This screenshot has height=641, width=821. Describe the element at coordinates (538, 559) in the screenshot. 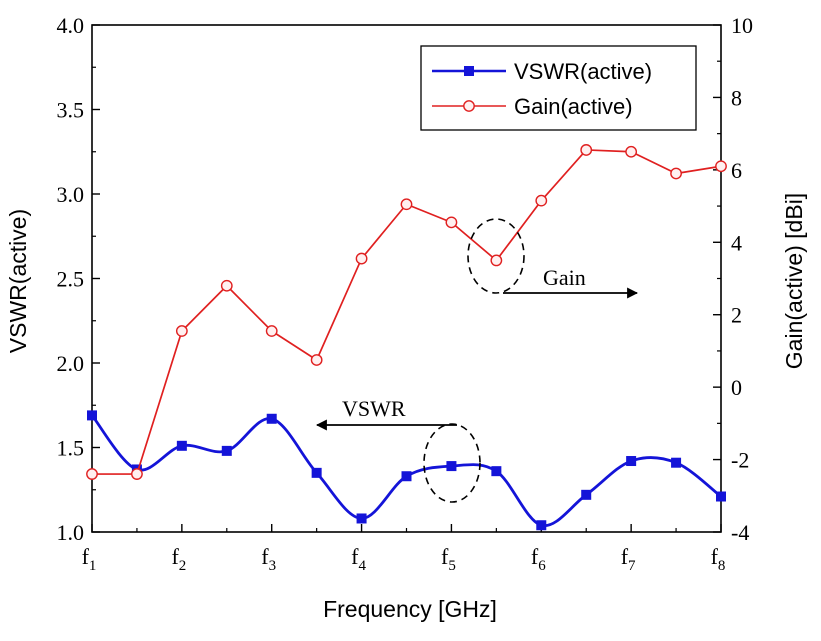

I see `x-tick-label: f6` at that location.